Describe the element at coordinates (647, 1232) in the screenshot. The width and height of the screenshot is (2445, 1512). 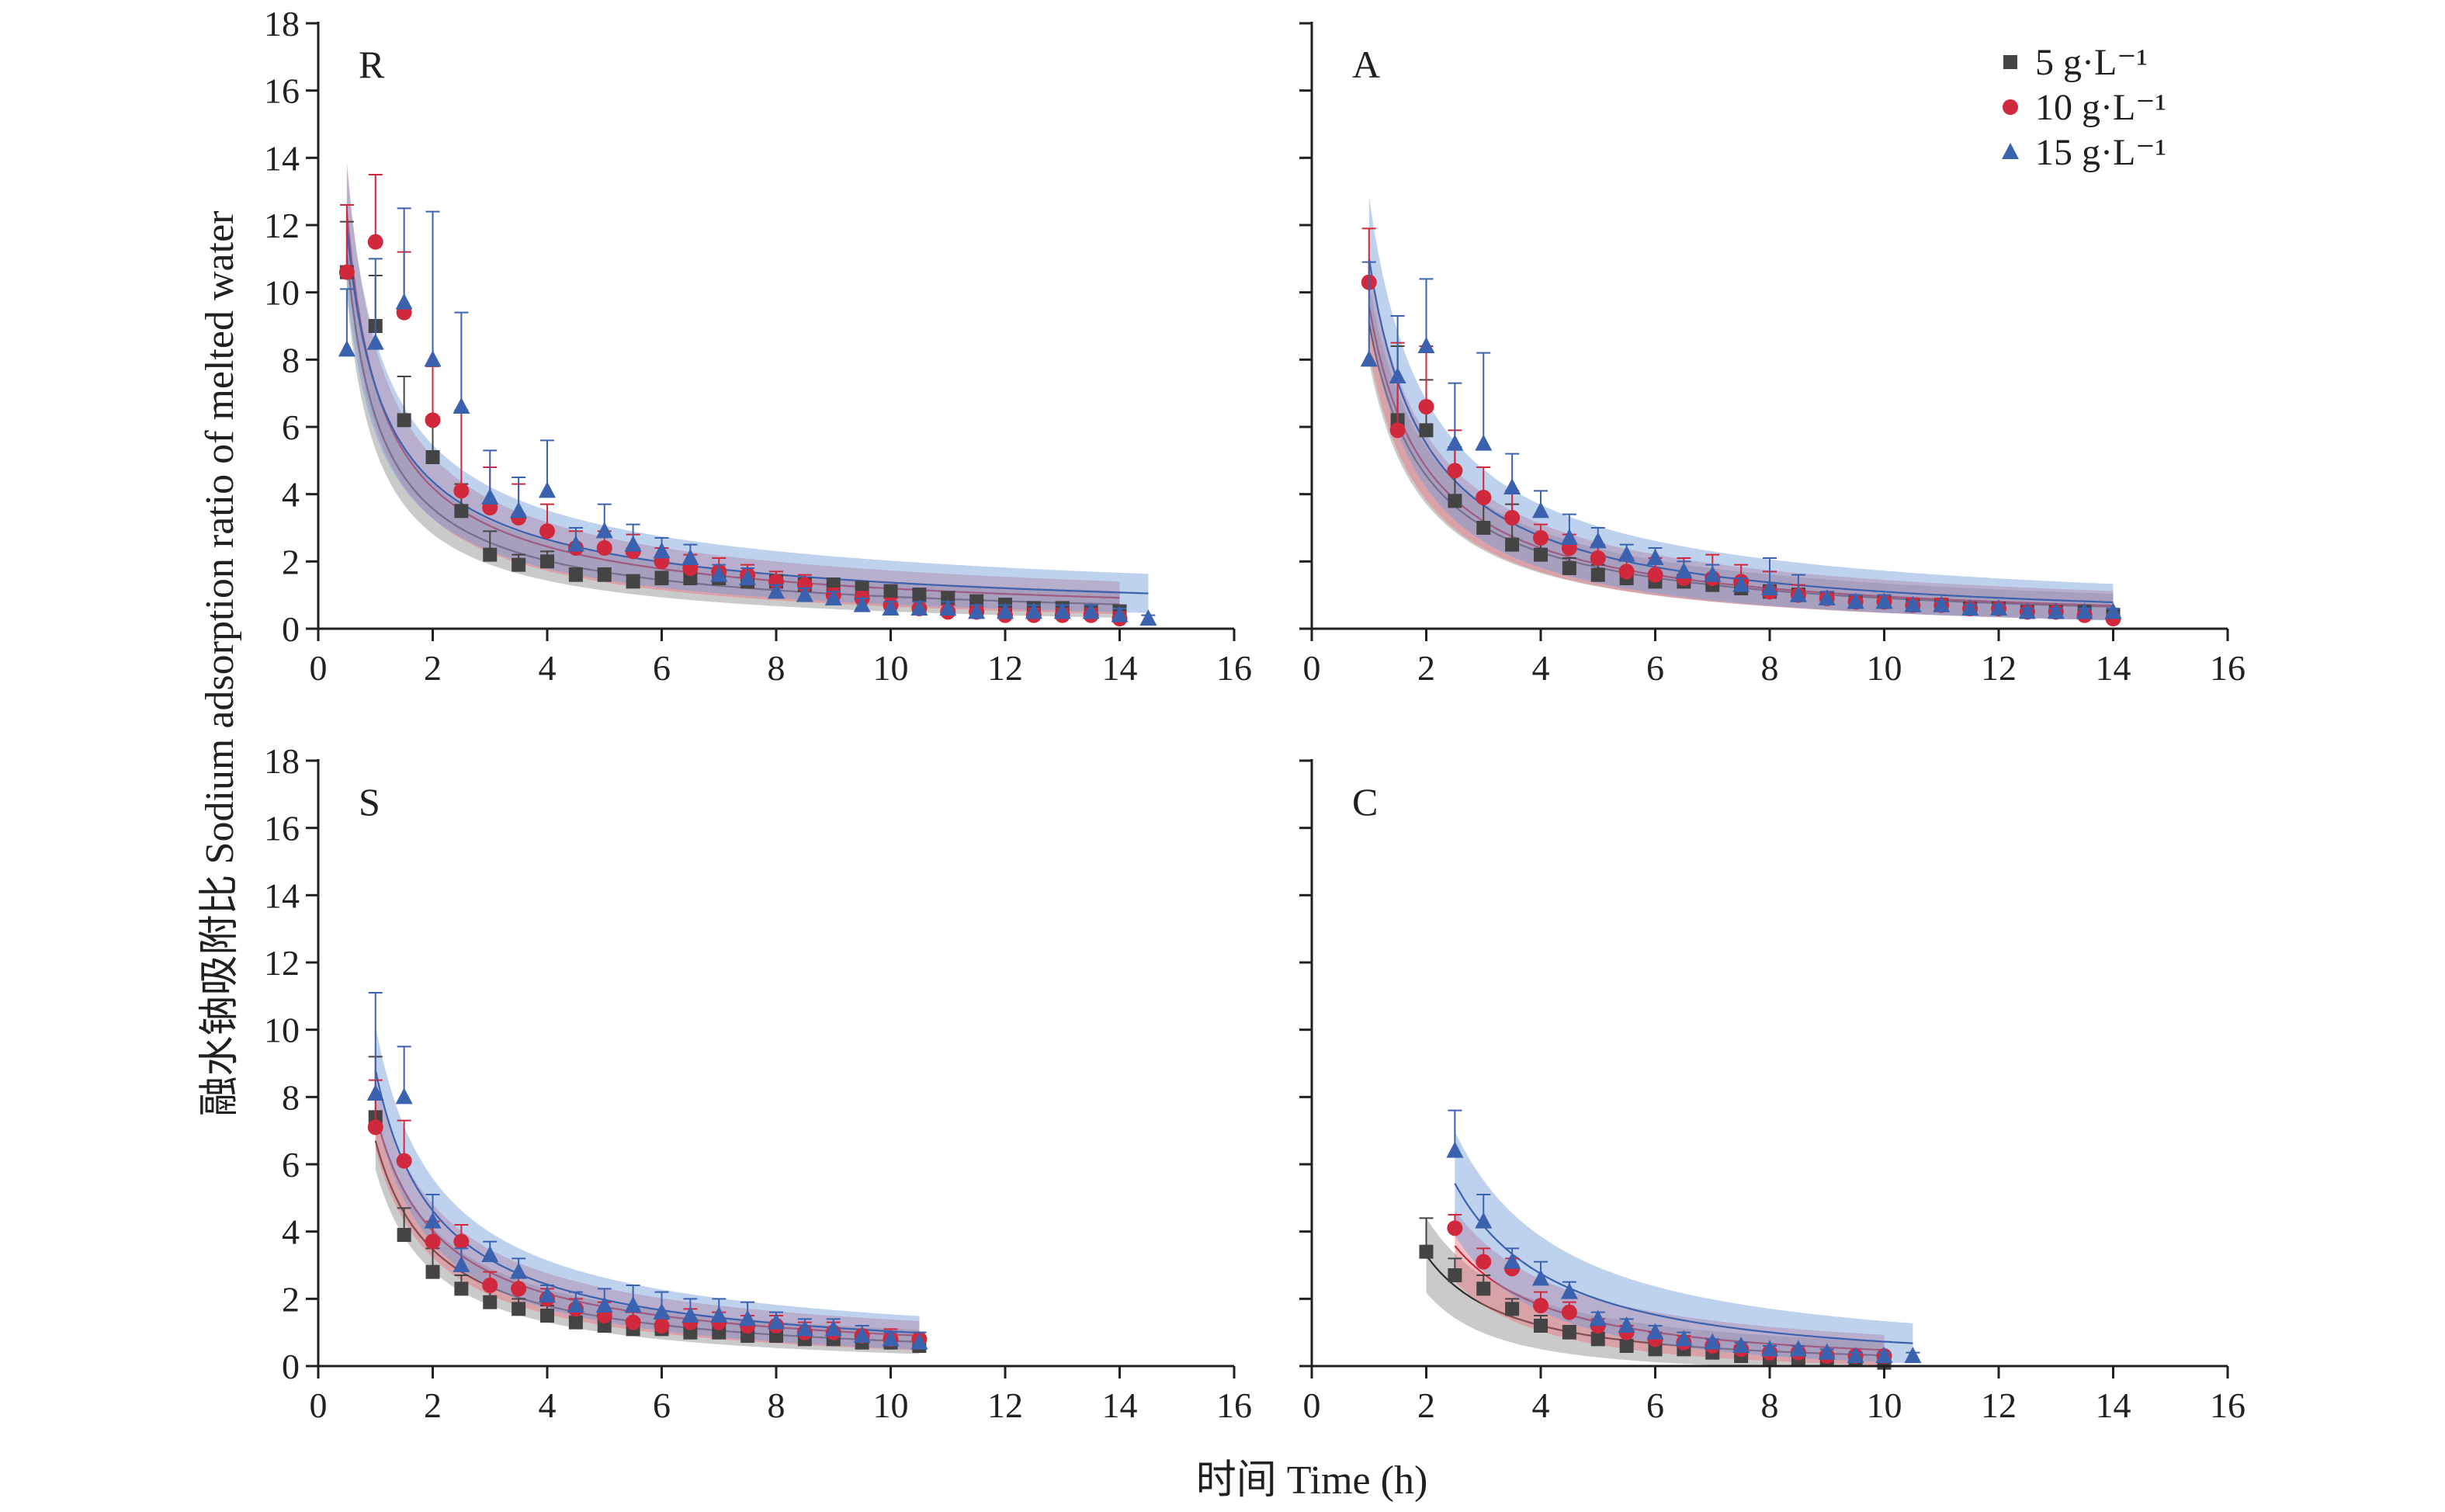
I see `confidence-band-s5` at that location.